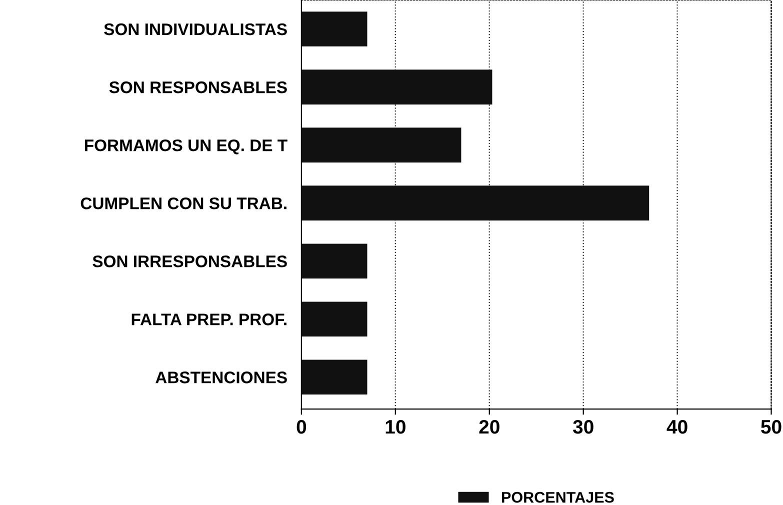 This screenshot has width=783, height=505. I want to click on x-tick-label: 0, so click(301, 427).